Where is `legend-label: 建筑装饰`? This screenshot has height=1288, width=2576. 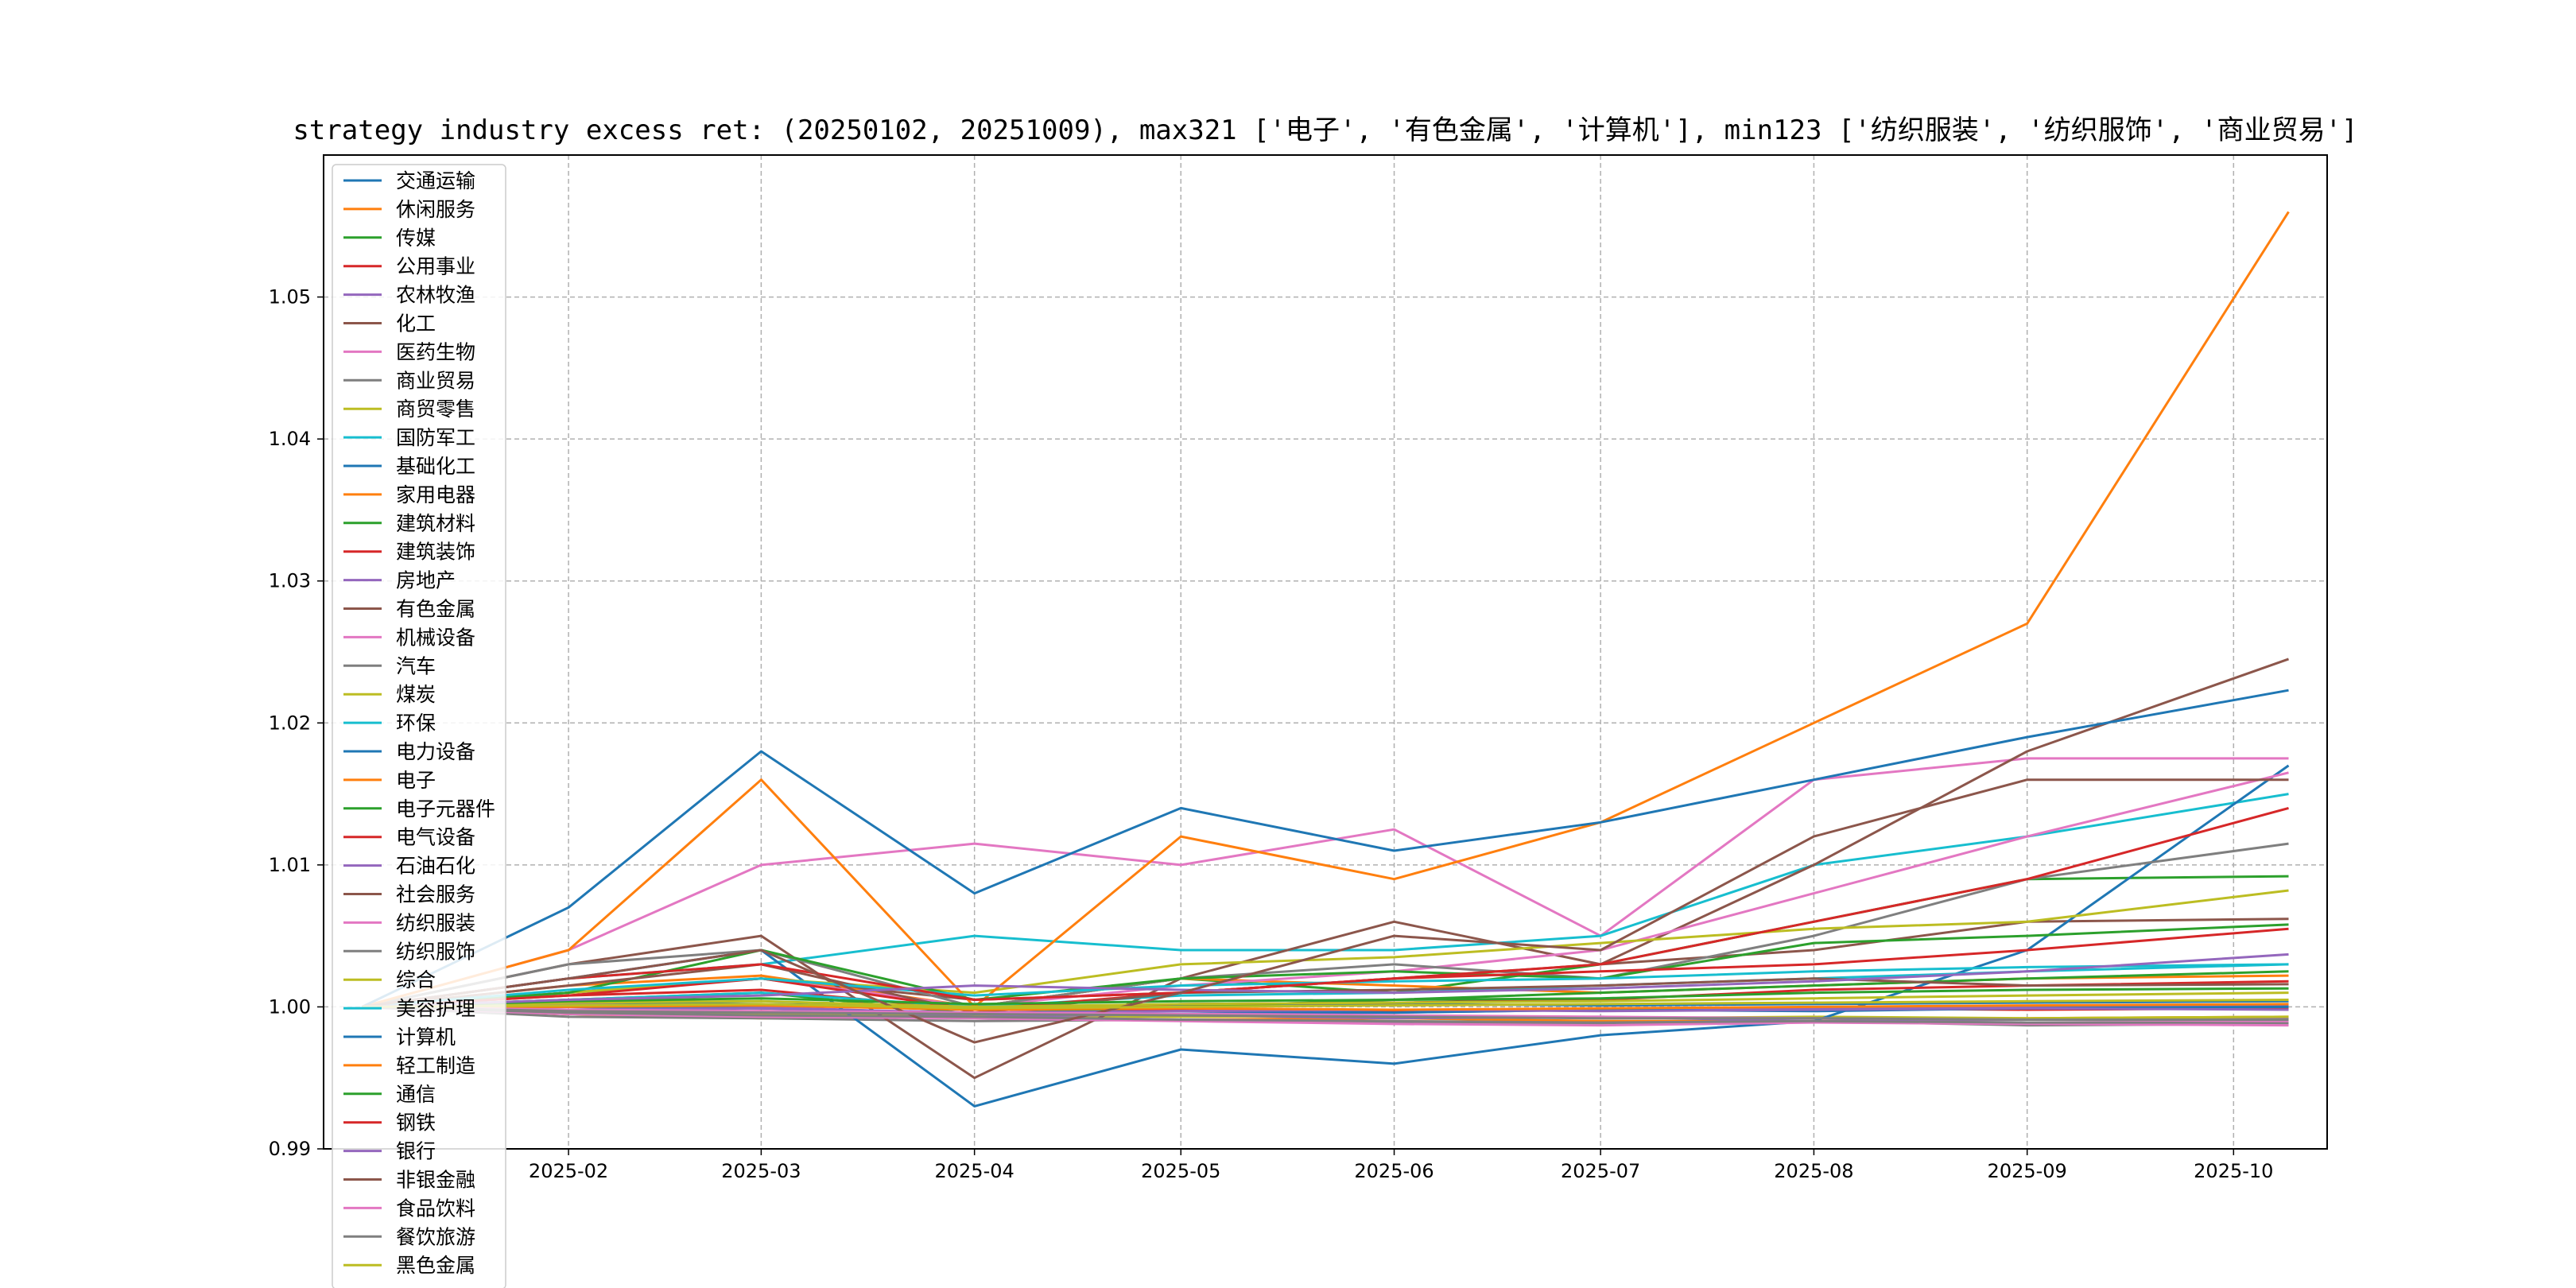
legend-label: 建筑装饰 is located at coordinates (436, 552).